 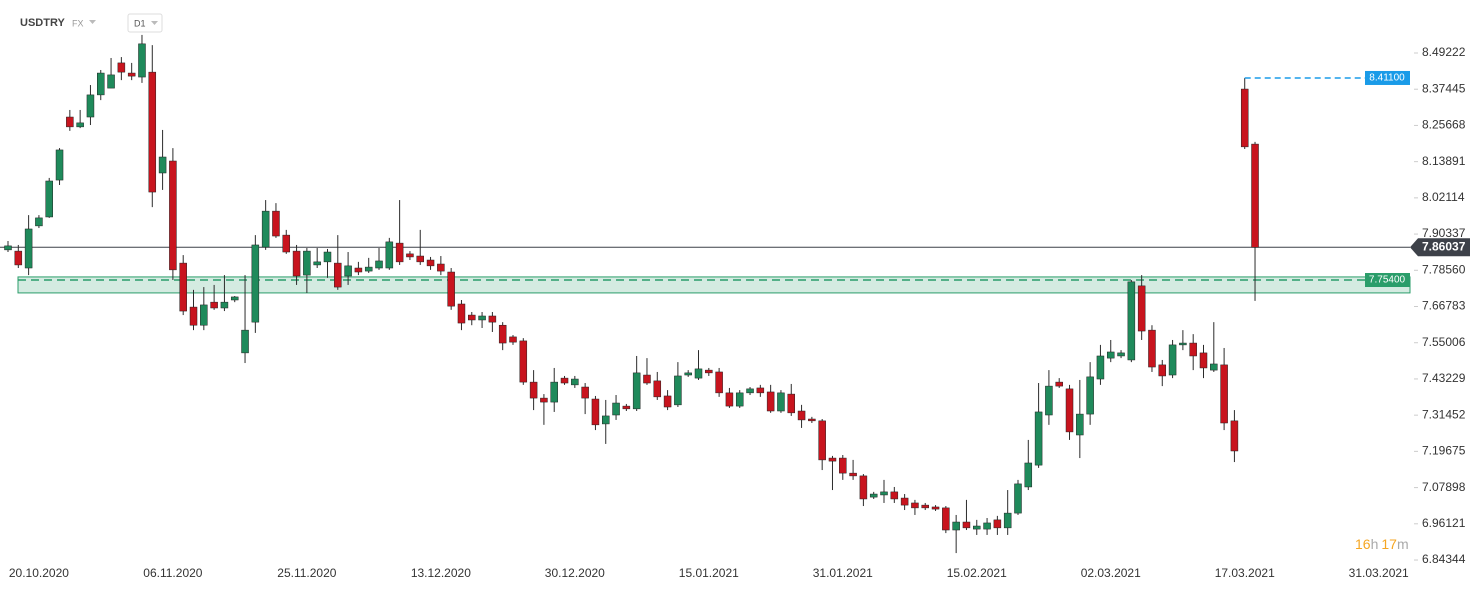 What do you see at coordinates (78, 23) in the screenshot?
I see `market: FX` at bounding box center [78, 23].